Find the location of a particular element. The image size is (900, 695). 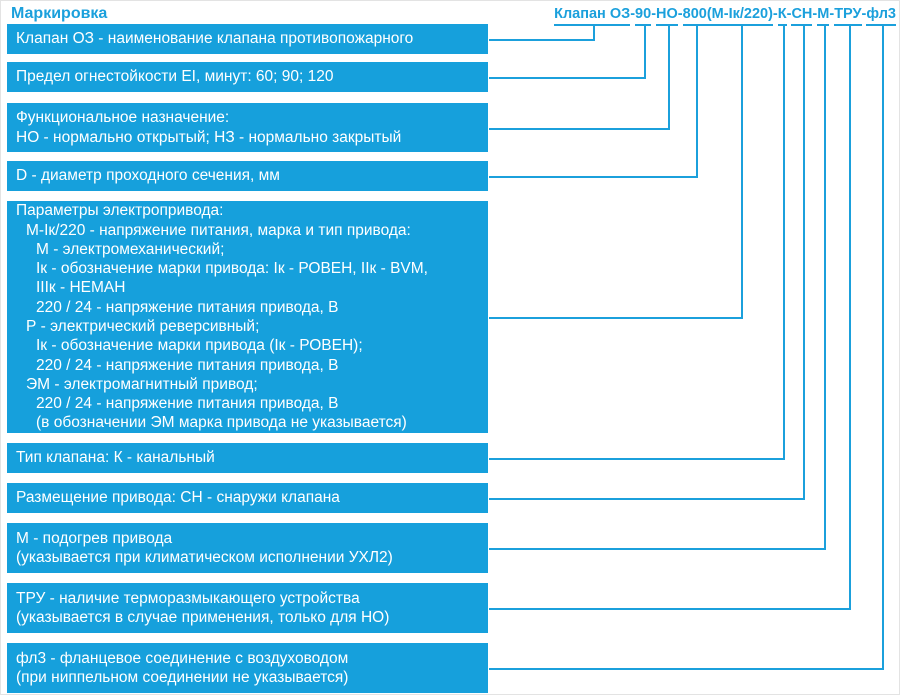

marking-box-diameter: D - диаметр проходного сечения, мм is located at coordinates (247, 176).